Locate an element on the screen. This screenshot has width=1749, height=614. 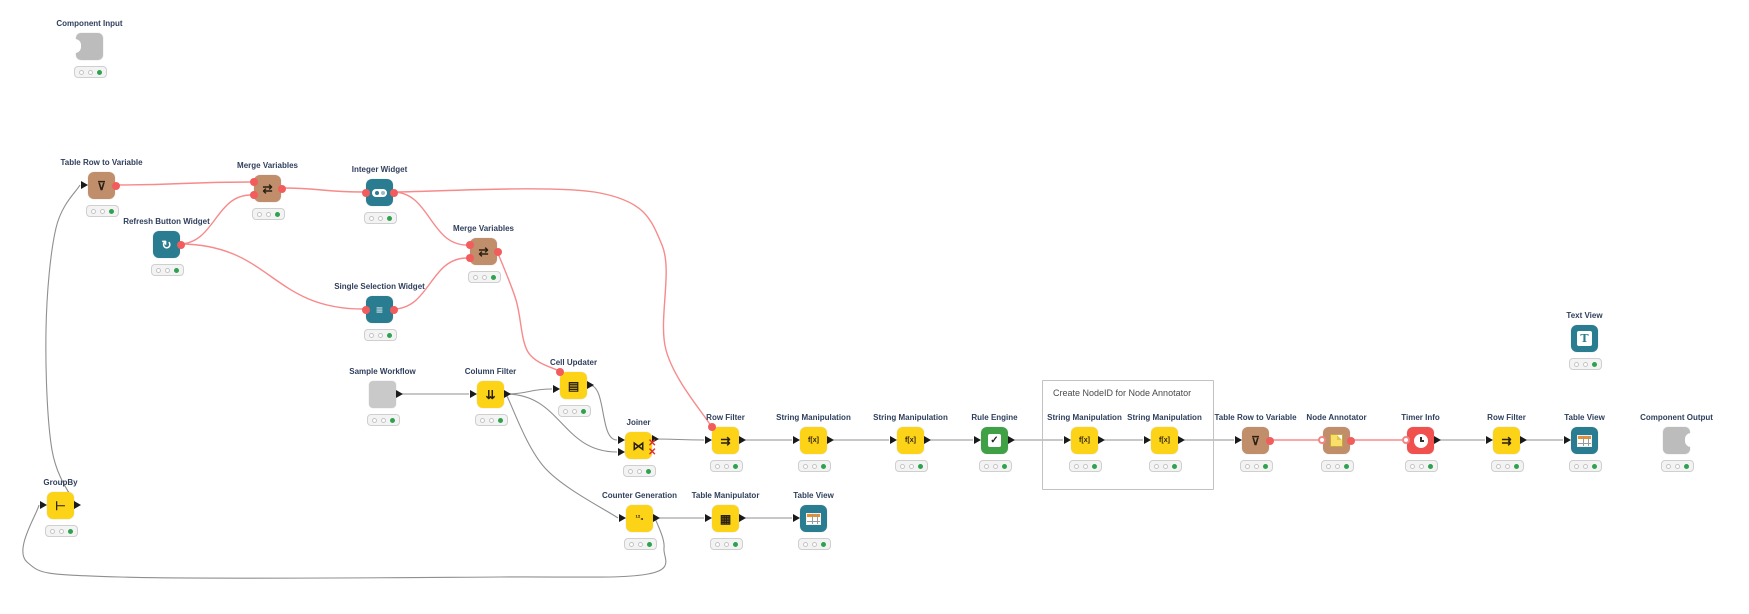
edge-flowvar-merge-variables-2-to-cell-updater is located at coordinates (528, 311).